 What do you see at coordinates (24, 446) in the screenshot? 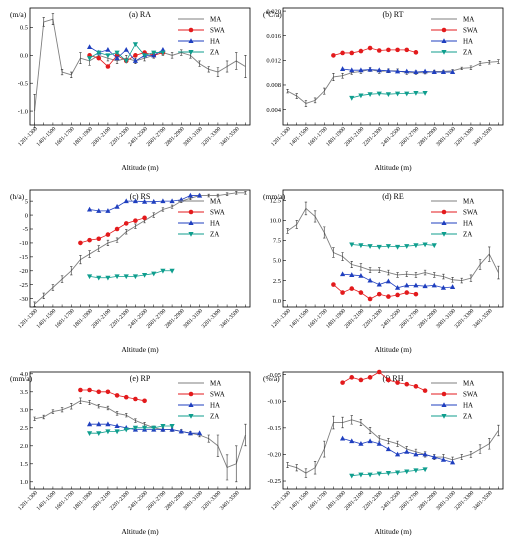
I see `y-tick-label: 2.0` at bounding box center [24, 446].